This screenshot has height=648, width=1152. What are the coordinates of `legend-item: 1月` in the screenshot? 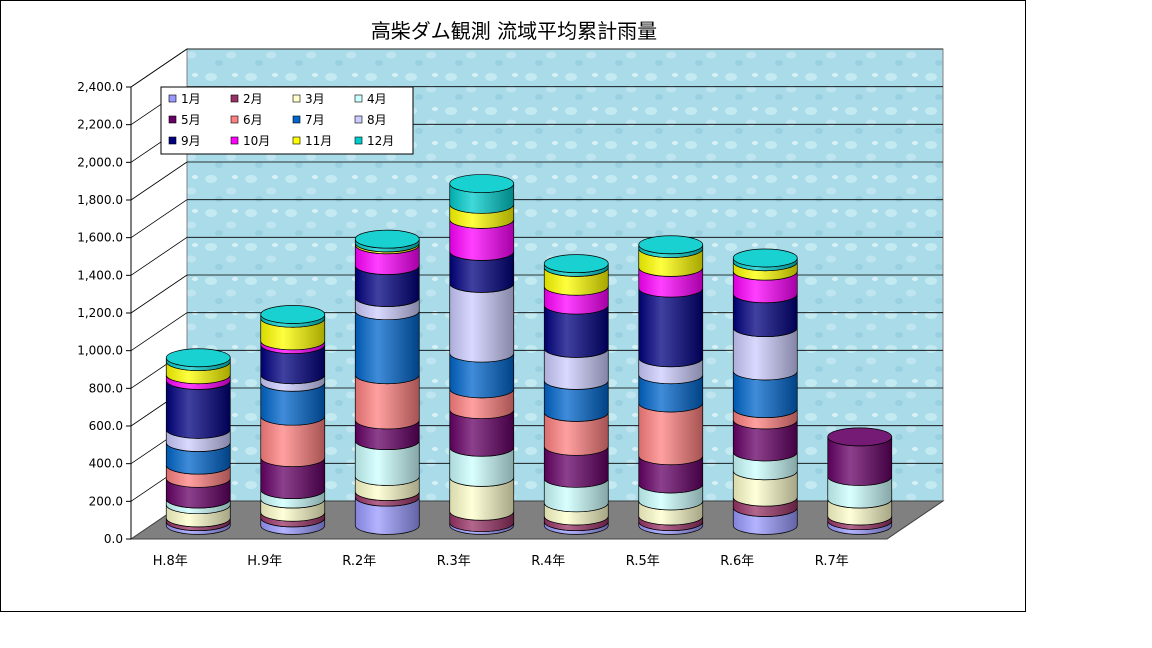 It's located at (191, 99).